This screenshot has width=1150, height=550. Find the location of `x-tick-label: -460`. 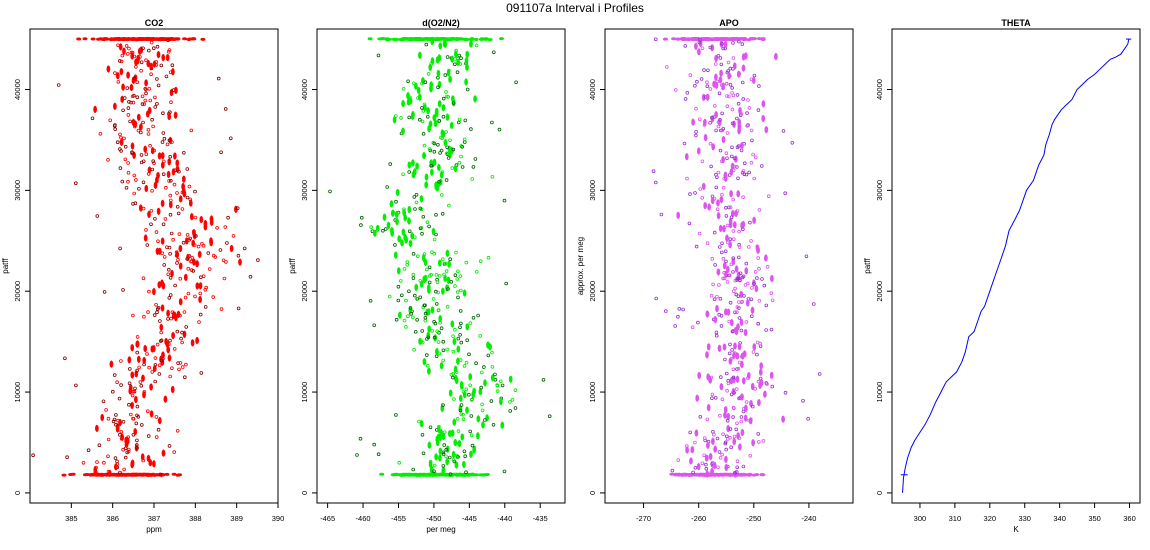

x-tick-label: -460 is located at coordinates (363, 518).